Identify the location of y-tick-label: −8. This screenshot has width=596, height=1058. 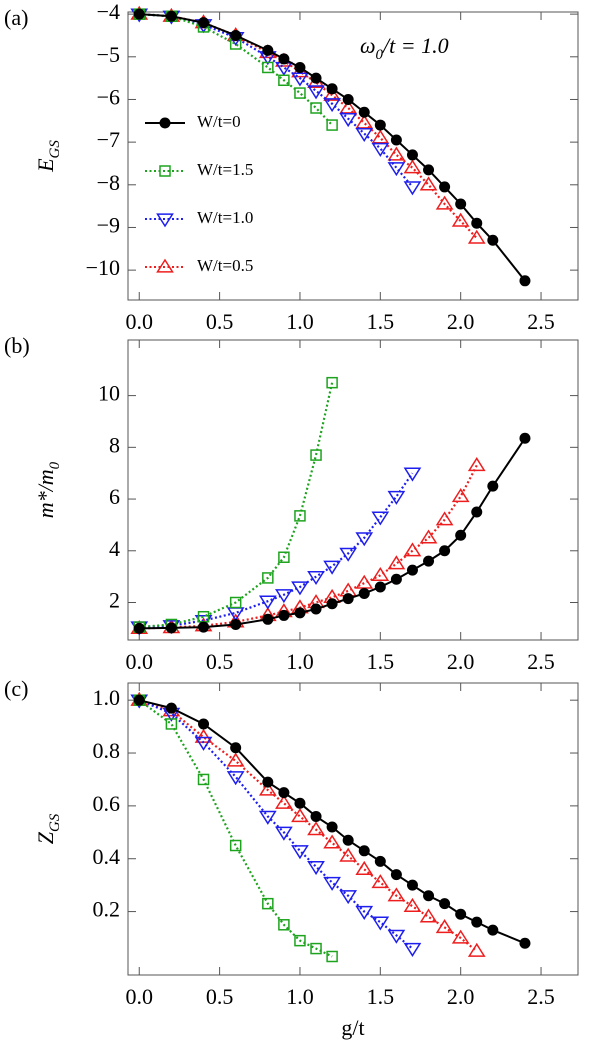
(108, 182).